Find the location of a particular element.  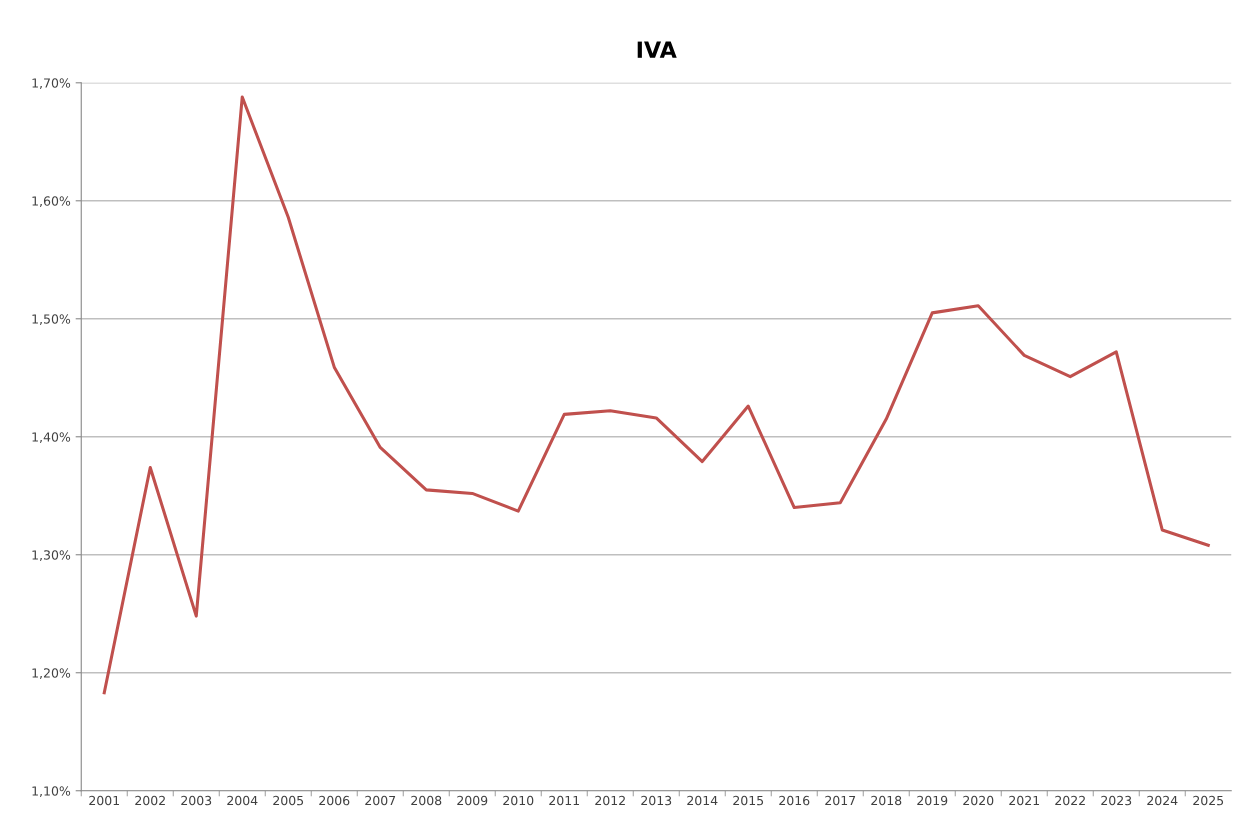

y-tick-label: 1,50% is located at coordinates (51, 319).